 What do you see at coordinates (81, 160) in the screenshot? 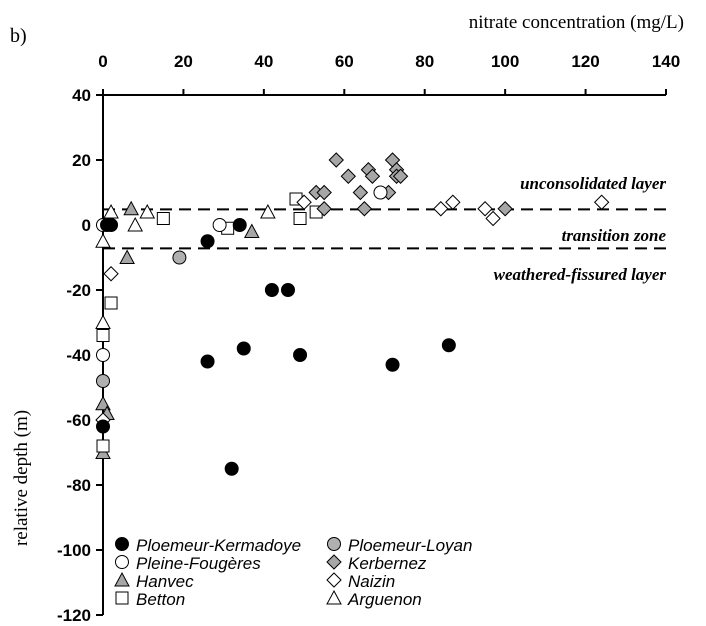
I see `y-tick-label: 20` at bounding box center [81, 160].